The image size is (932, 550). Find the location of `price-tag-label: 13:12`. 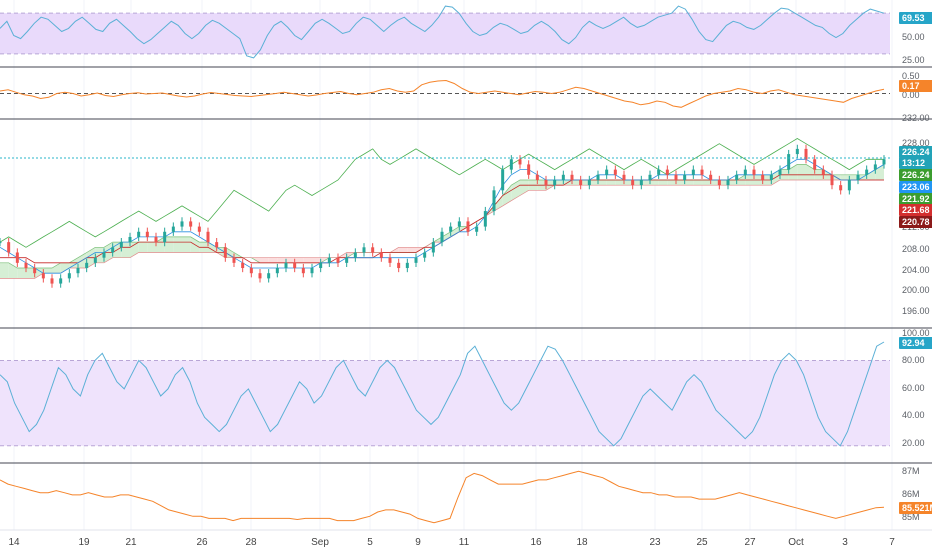

price-tag-label: 13:12 is located at coordinates (913, 163).